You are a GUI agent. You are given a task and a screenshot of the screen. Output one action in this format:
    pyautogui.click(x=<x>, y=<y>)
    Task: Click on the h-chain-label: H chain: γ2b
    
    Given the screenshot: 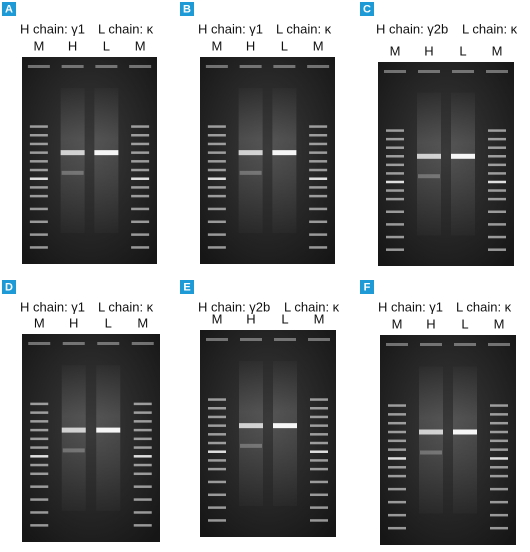 What is the action you would take?
    pyautogui.click(x=412, y=28)
    